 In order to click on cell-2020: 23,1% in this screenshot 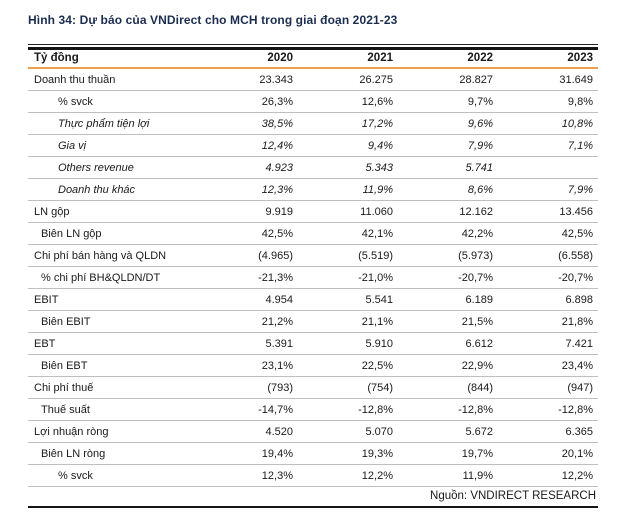, I will do `click(248, 365)`.